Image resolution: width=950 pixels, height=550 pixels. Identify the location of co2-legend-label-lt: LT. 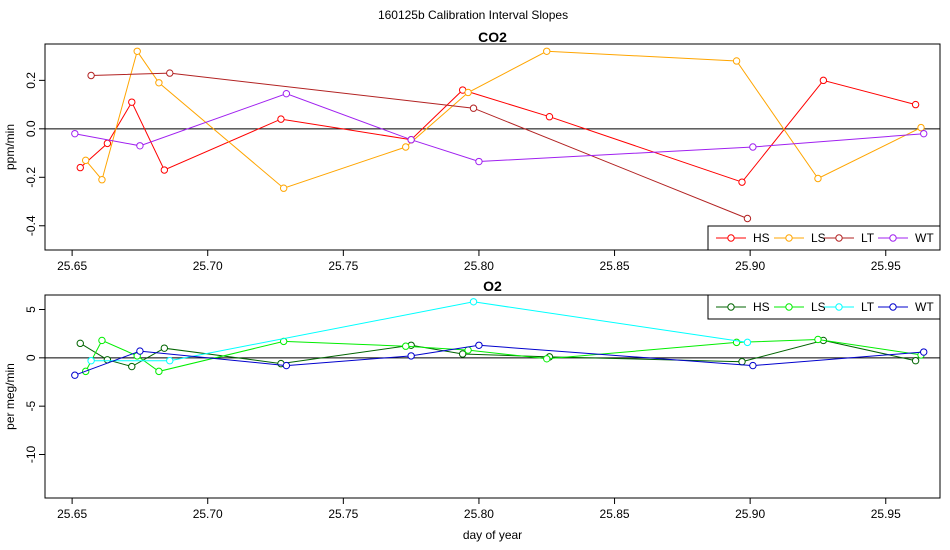
(868, 238).